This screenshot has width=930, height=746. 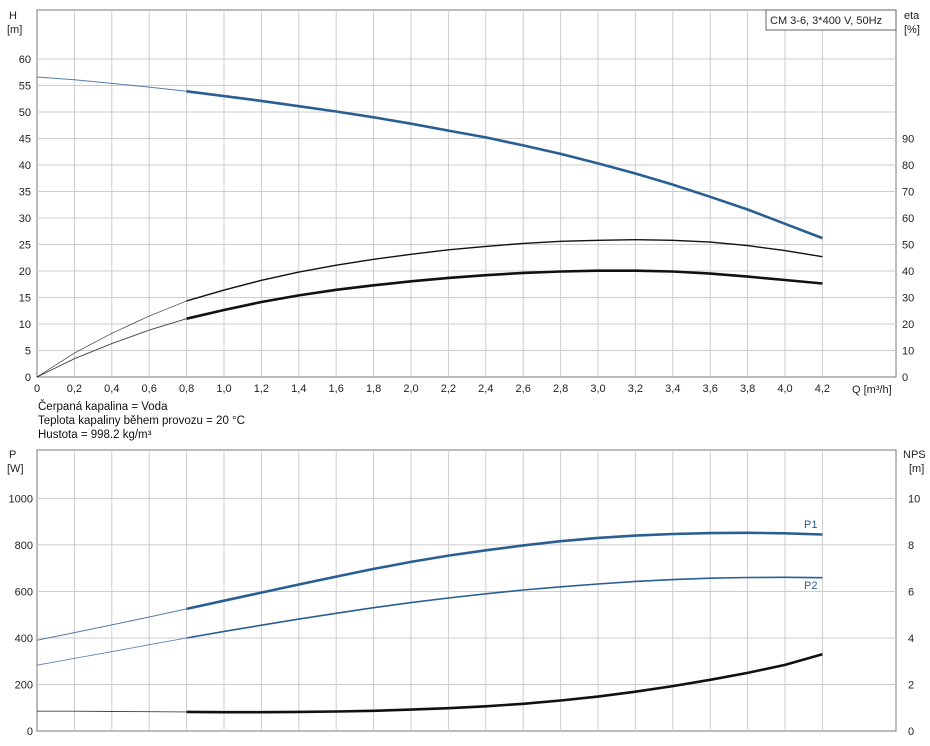 What do you see at coordinates (908, 325) in the screenshot?
I see `upper-right-tick-label: 20` at bounding box center [908, 325].